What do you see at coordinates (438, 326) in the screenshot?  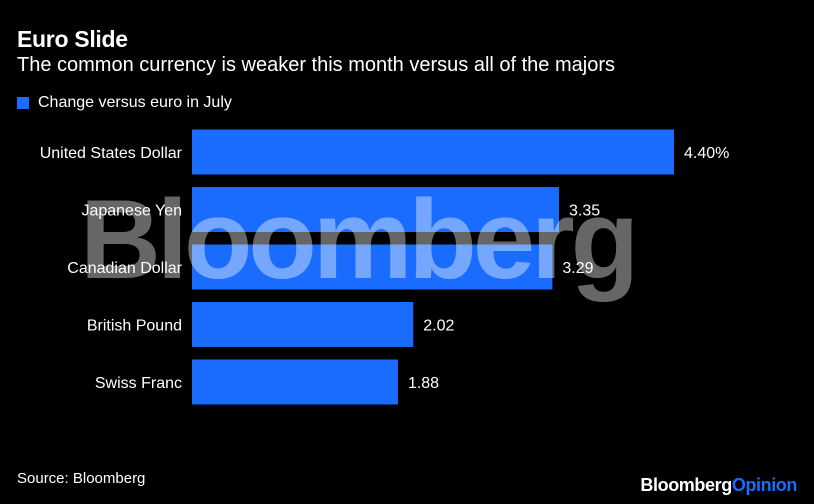 I see `value-label: 2.02` at bounding box center [438, 326].